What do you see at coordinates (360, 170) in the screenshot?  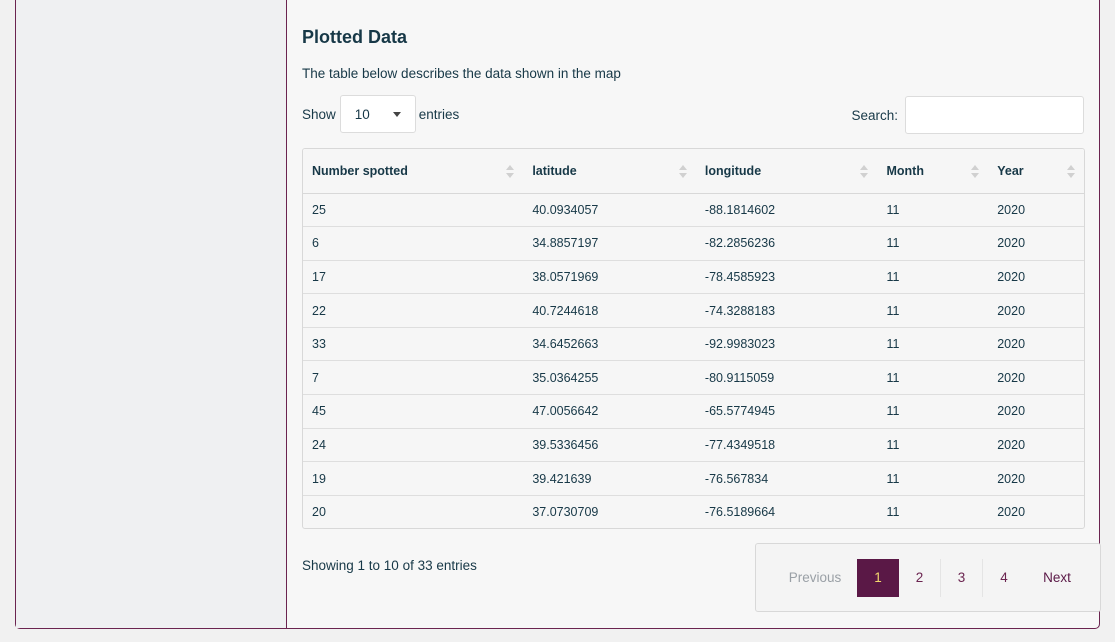 I see `column-header-label: Number spotted` at bounding box center [360, 170].